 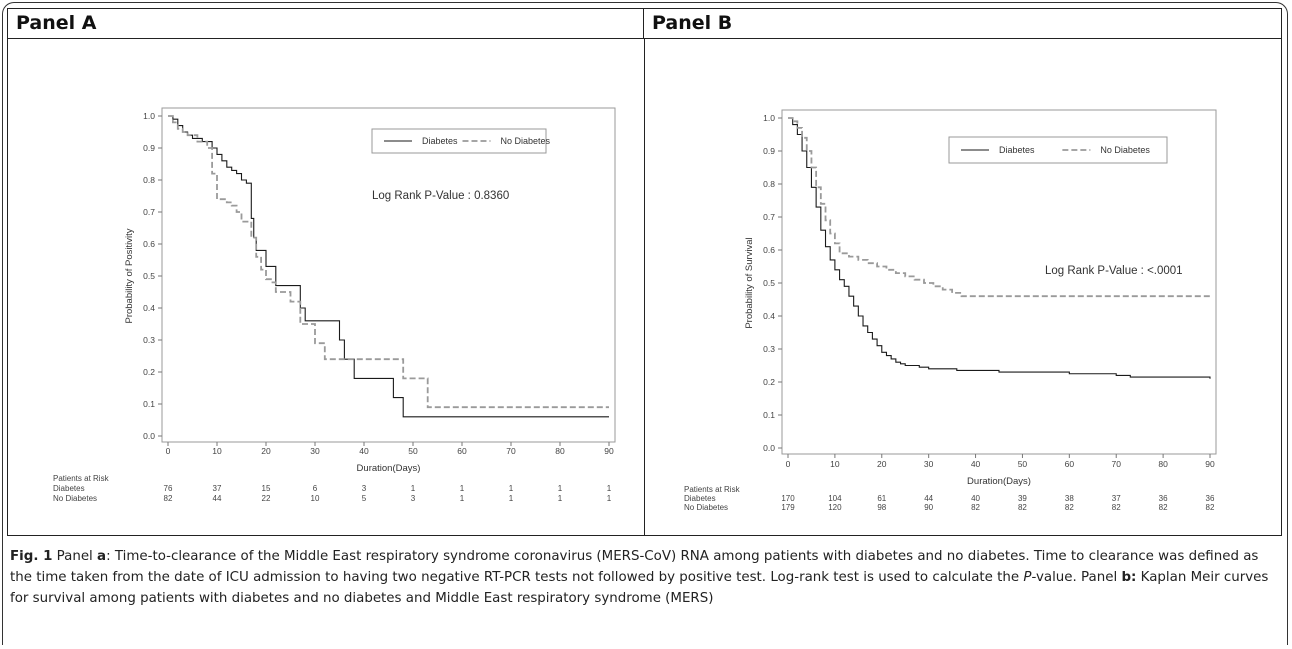 I want to click on panel-b-risk-value: 98, so click(x=881, y=507).